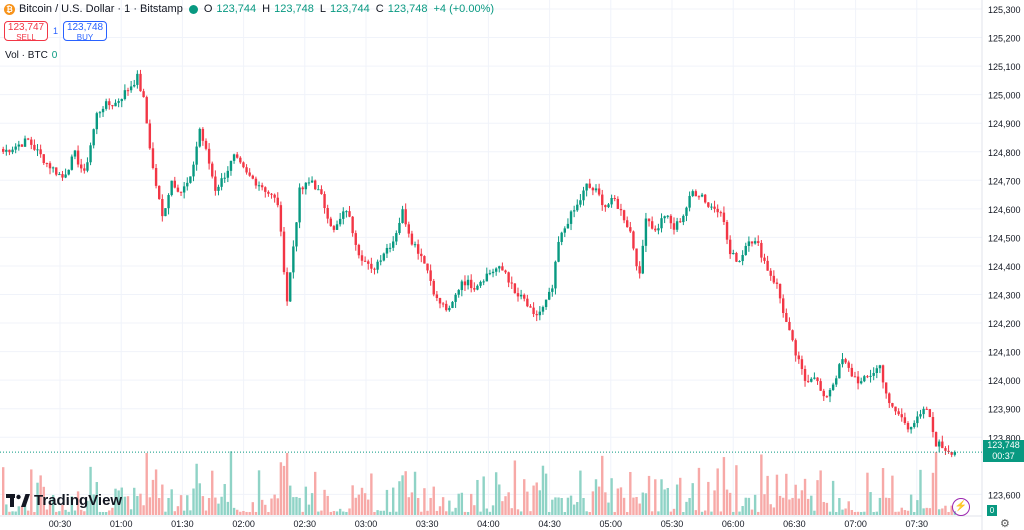 This screenshot has width=1024, height=530. I want to click on time-tick-label: 01:00, so click(121, 524).